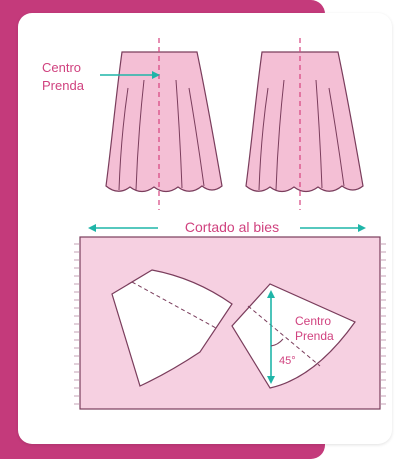 The image size is (409, 459). I want to click on angle-label: 45°, so click(287, 361).